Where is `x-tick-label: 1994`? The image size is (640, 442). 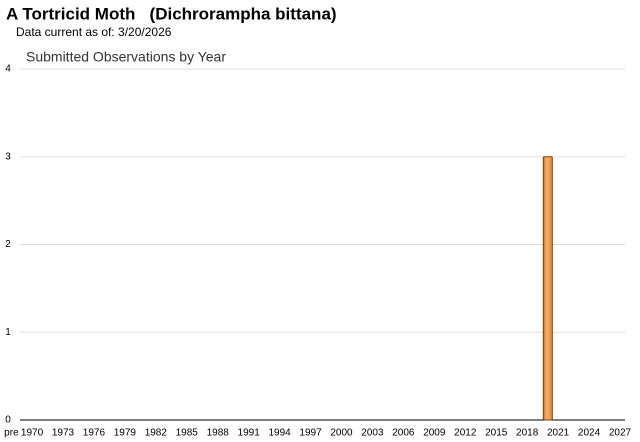
x-tick-label: 1994 is located at coordinates (279, 433).